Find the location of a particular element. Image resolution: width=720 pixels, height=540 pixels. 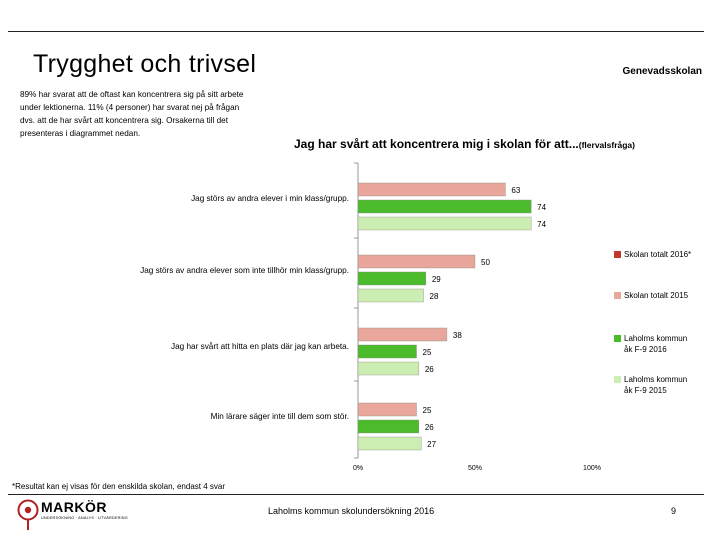

page-title: Trygghet och trivsel is located at coordinates (145, 64).